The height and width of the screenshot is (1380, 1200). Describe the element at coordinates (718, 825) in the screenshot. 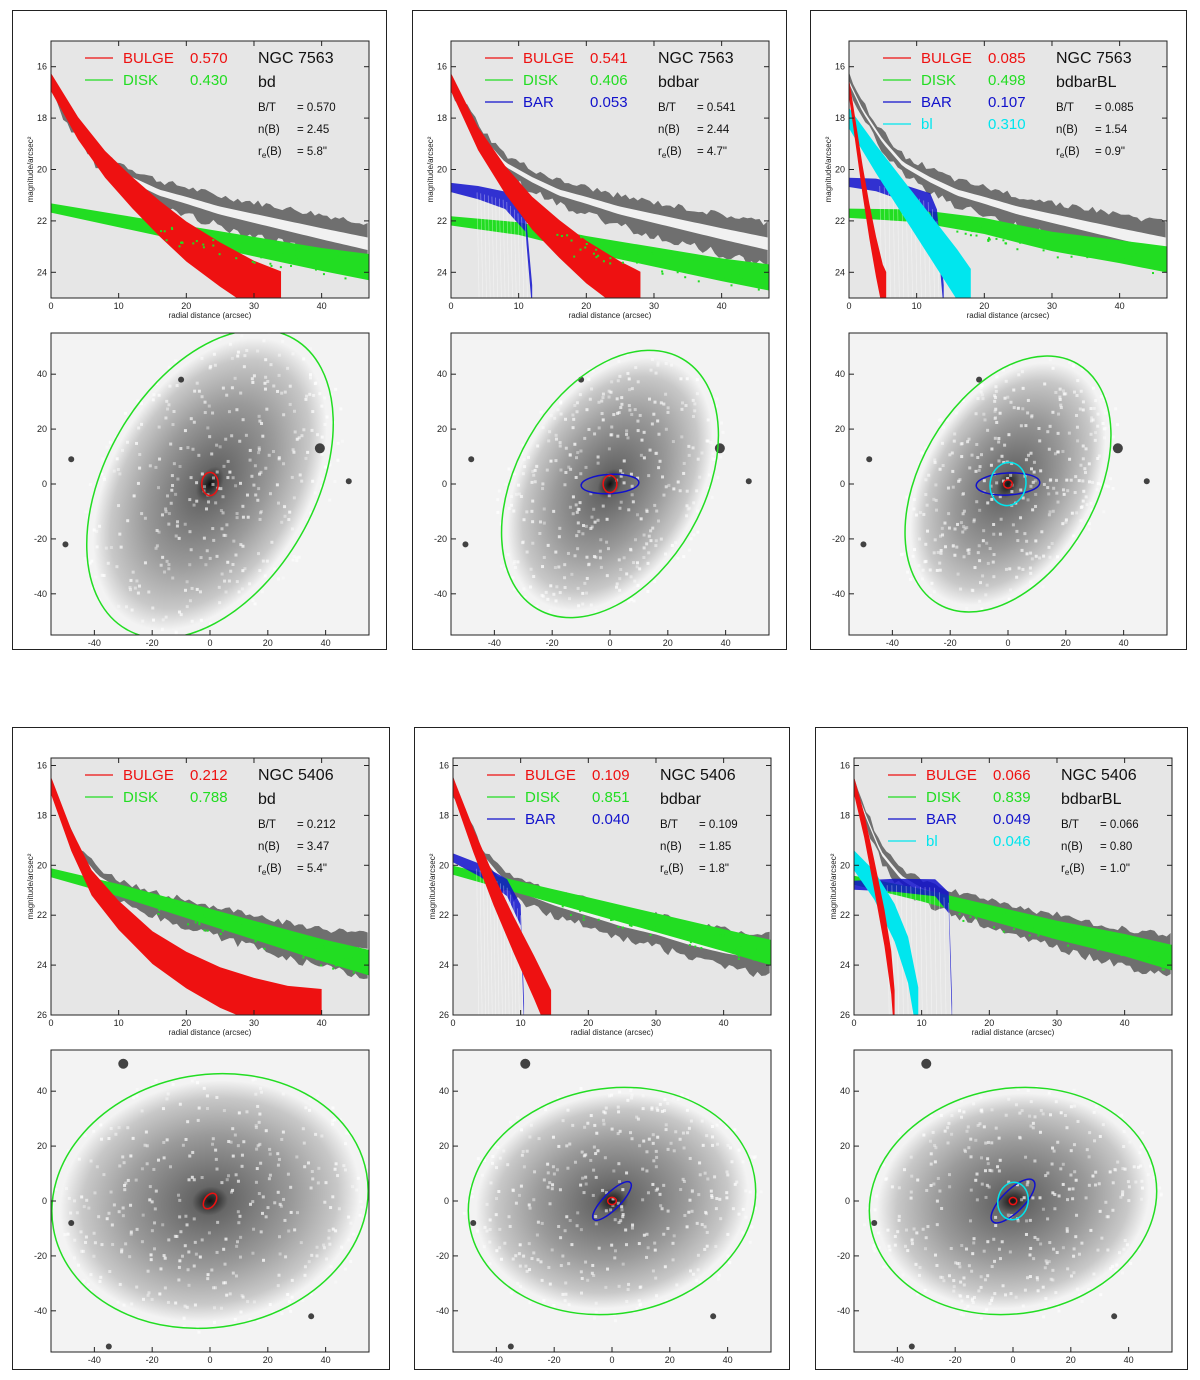

I see `stat-bt-value: = 0.109` at that location.